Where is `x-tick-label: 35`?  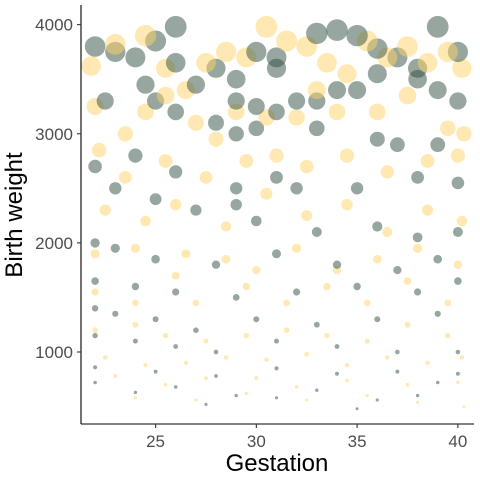 x-tick-label: 35 is located at coordinates (357, 441).